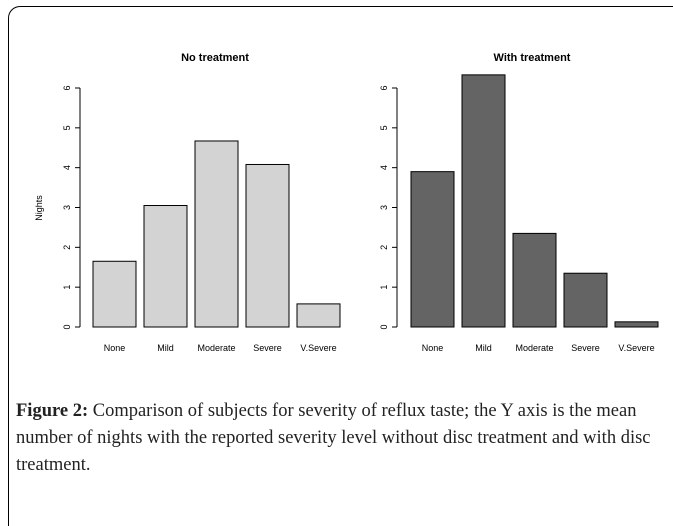 The width and height of the screenshot is (673, 526). Describe the element at coordinates (67, 287) in the screenshot. I see `no-treatment-y-tick-label: 1` at that location.